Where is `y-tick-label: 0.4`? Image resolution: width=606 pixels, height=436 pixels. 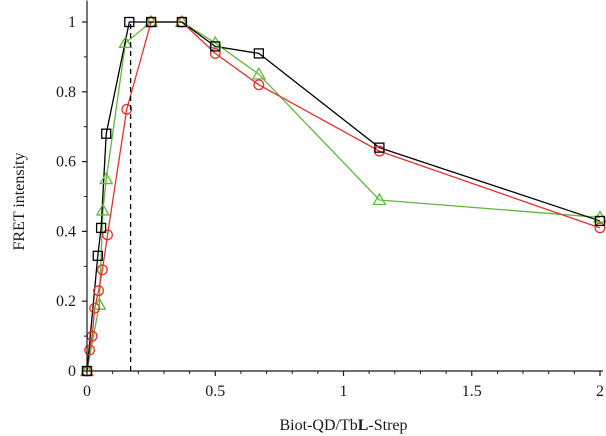
y-tick-label: 0.4 is located at coordinates (66, 231).